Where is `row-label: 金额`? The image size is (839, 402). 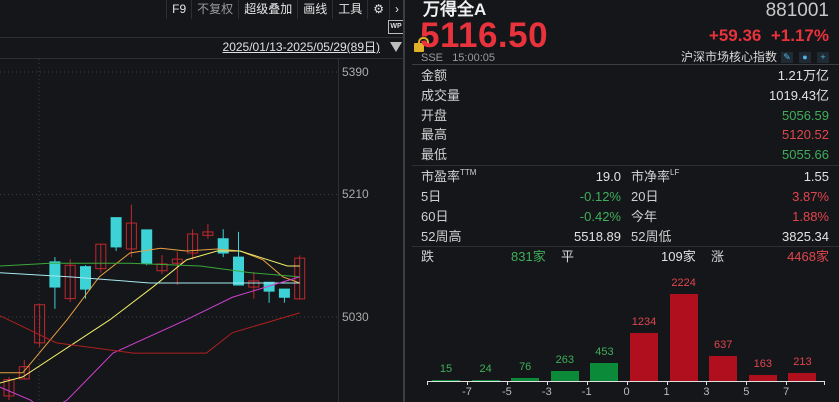 row-label: 金额 is located at coordinates (434, 75).